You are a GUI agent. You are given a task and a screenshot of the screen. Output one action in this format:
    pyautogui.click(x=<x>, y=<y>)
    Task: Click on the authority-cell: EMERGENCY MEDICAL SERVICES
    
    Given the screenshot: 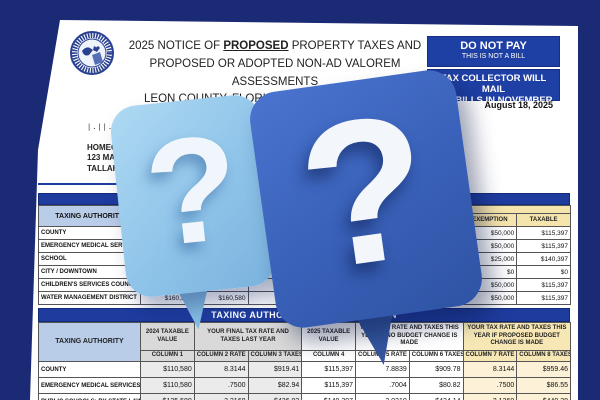 What is the action you would take?
    pyautogui.click(x=89, y=385)
    